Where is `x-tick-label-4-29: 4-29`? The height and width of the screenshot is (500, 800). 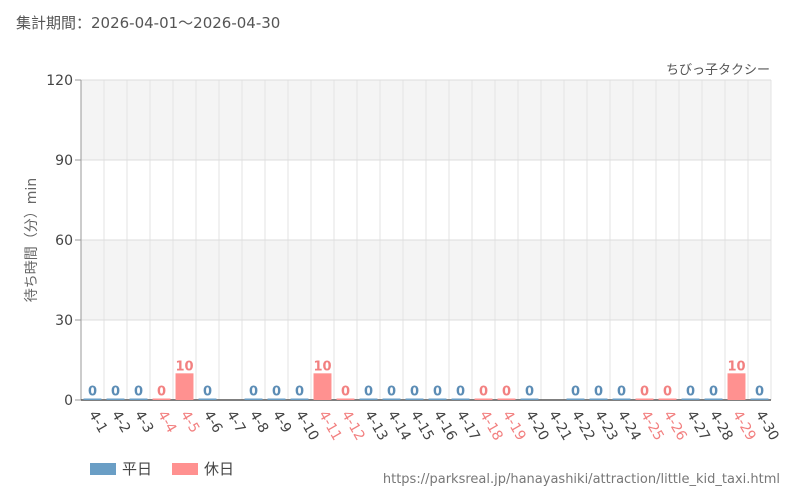 x-tick-label-4-29: 4-29 is located at coordinates (744, 426).